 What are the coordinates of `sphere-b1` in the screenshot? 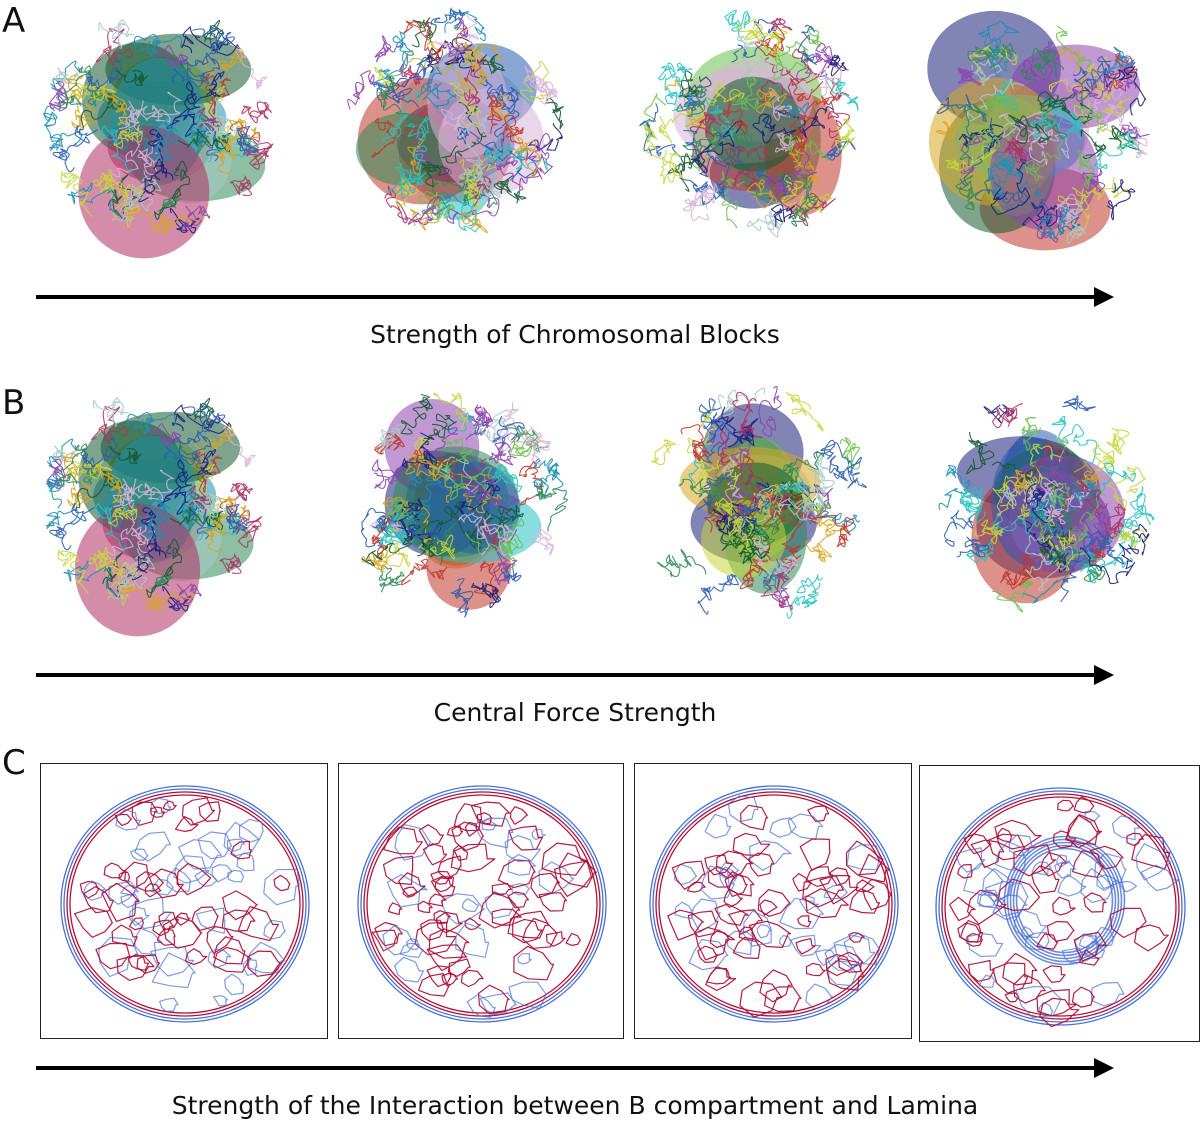 It's located at (154, 517).